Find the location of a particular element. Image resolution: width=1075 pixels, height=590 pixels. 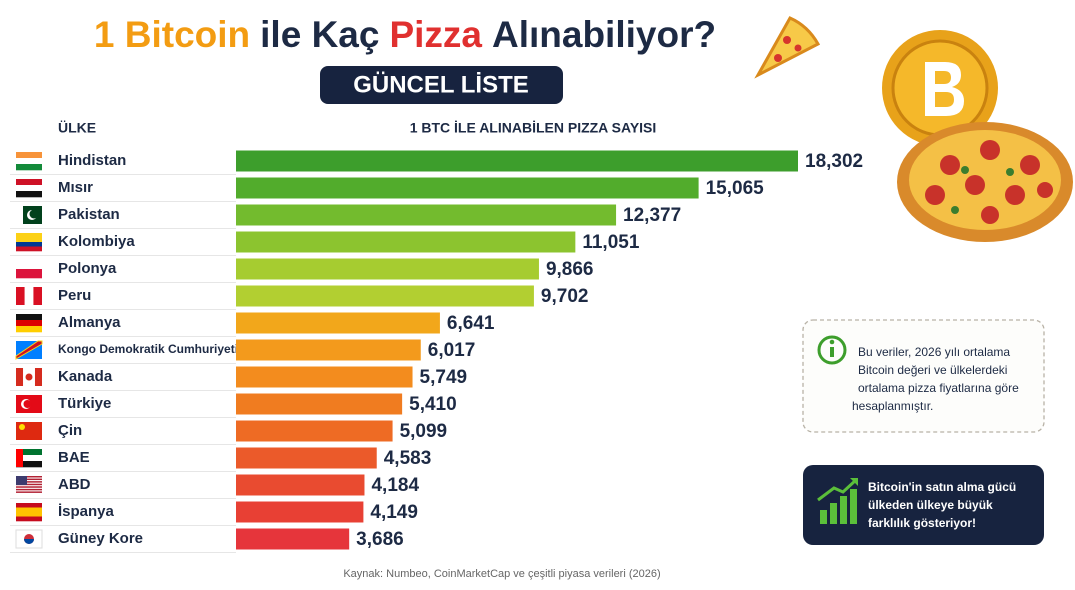

category-label: Türkiye is located at coordinates (84, 403).